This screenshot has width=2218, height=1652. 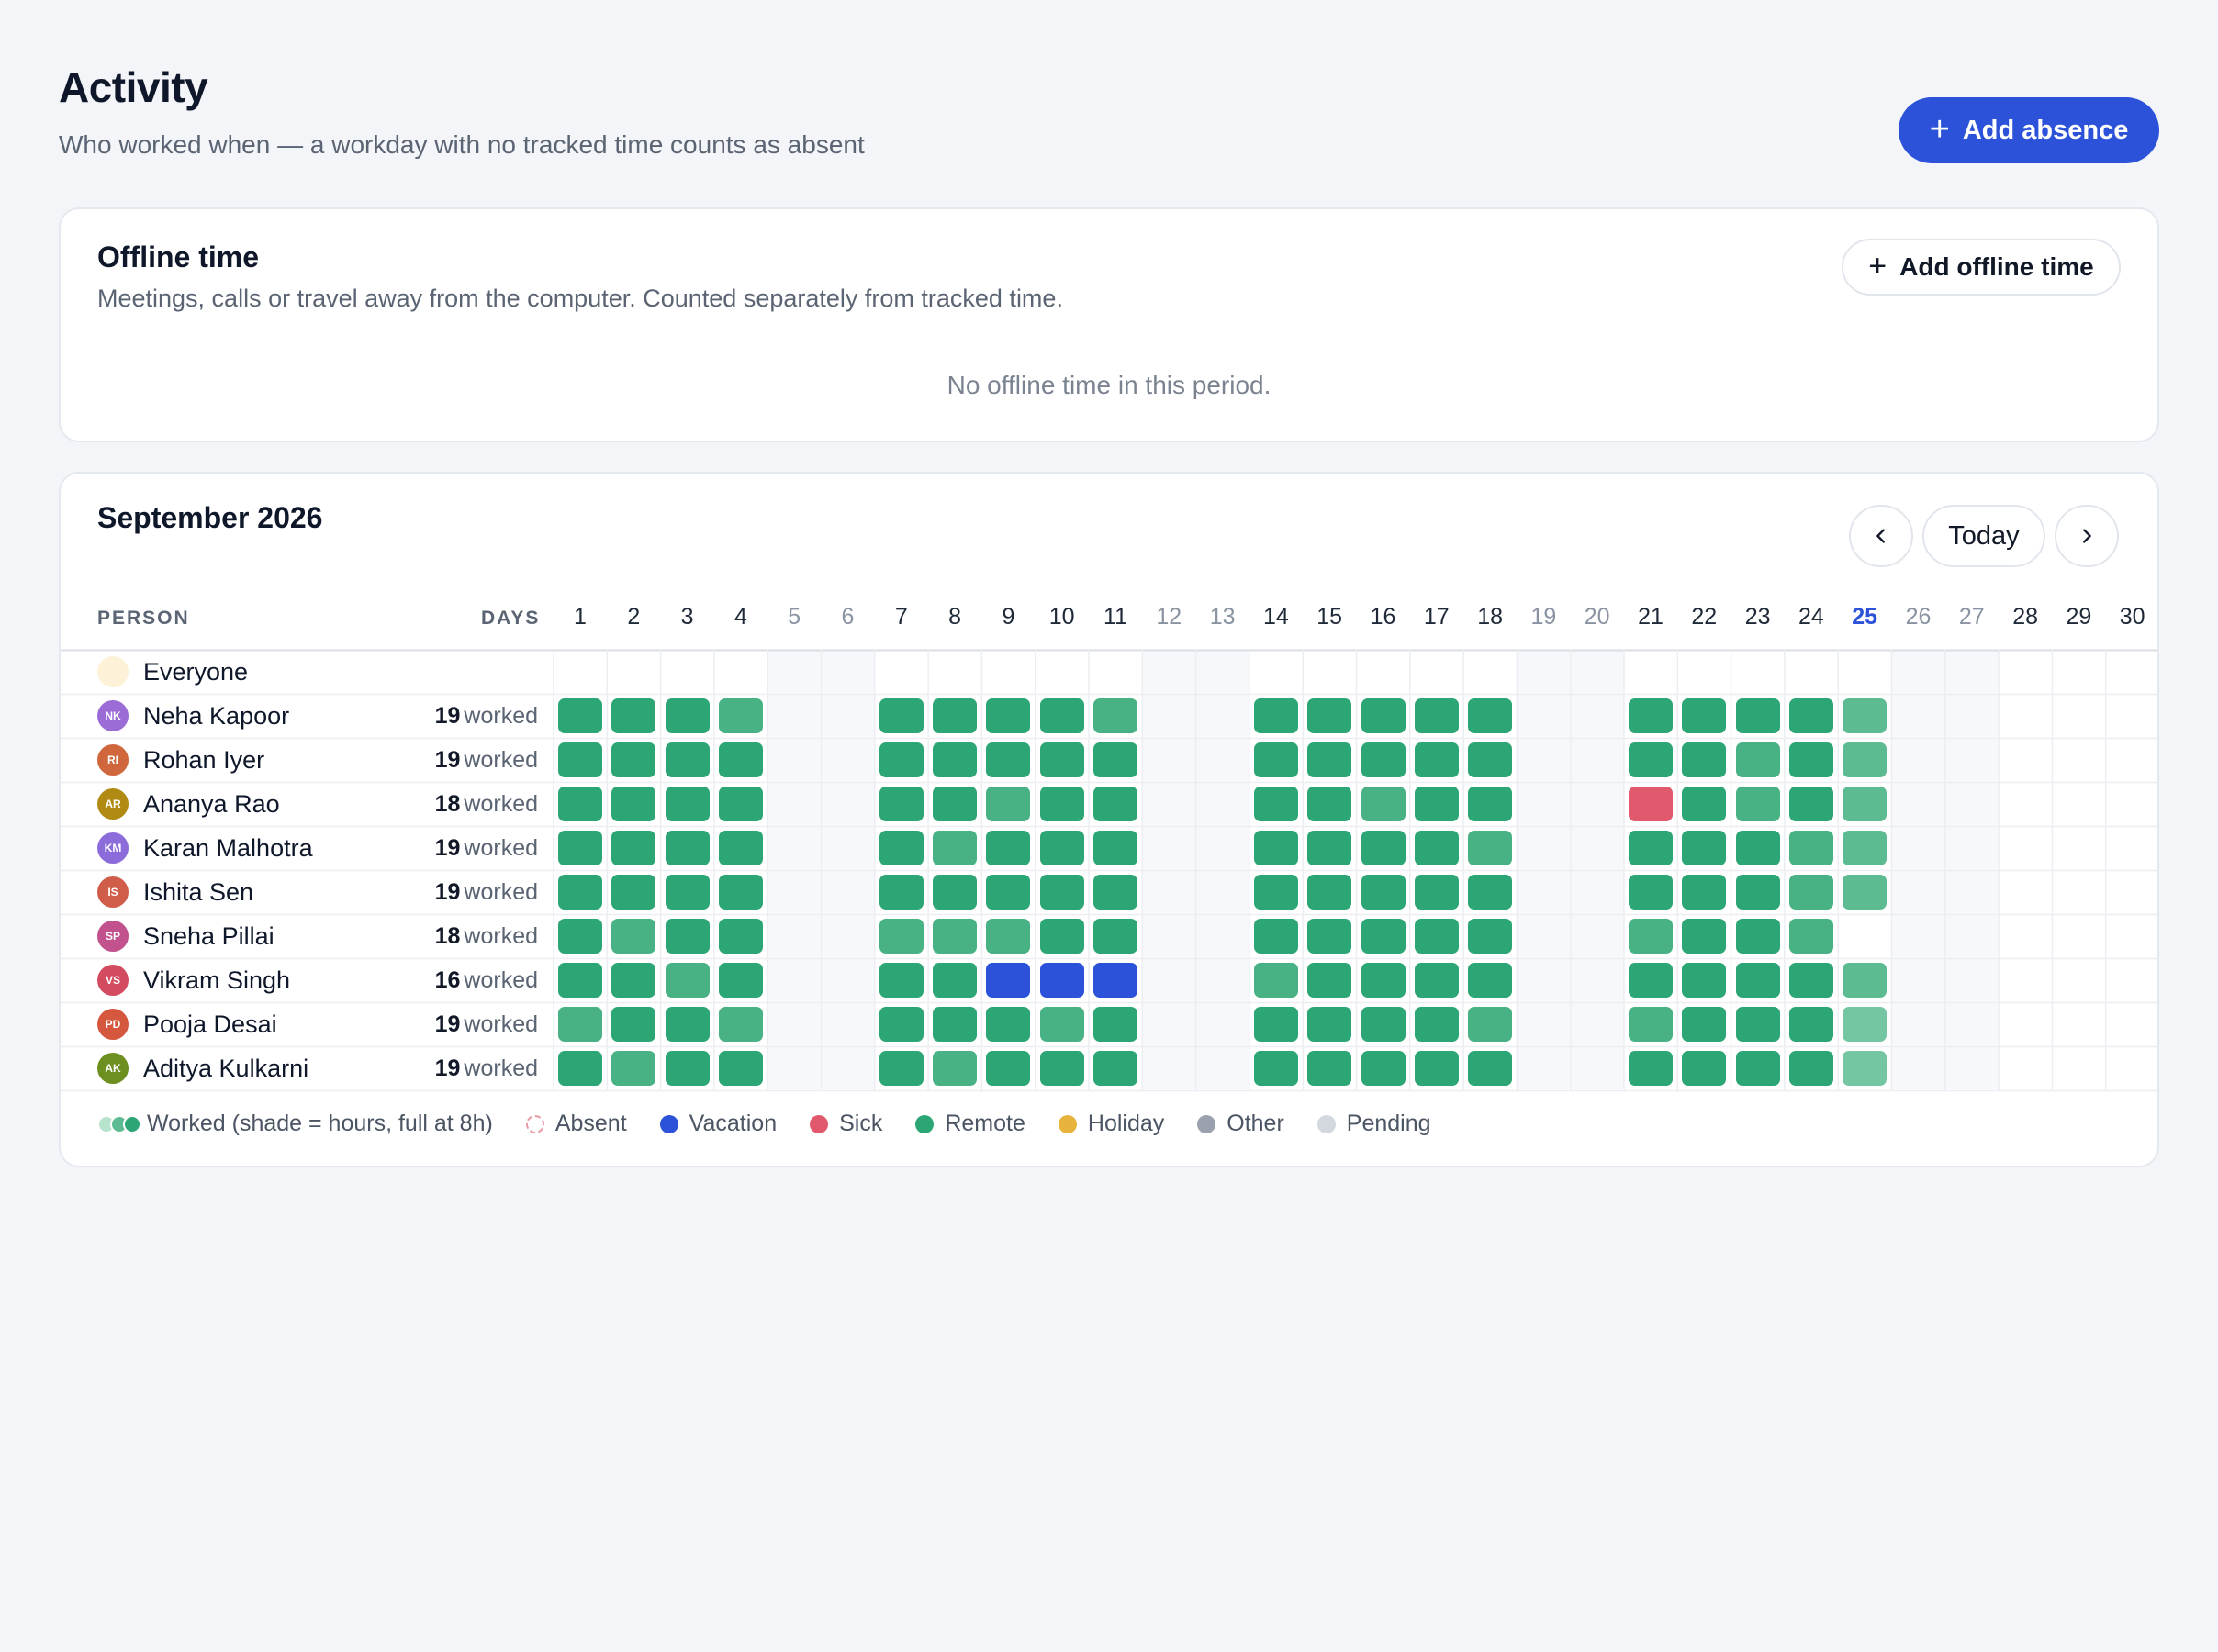 I want to click on person-name: Sneha Pillai, so click(x=208, y=936).